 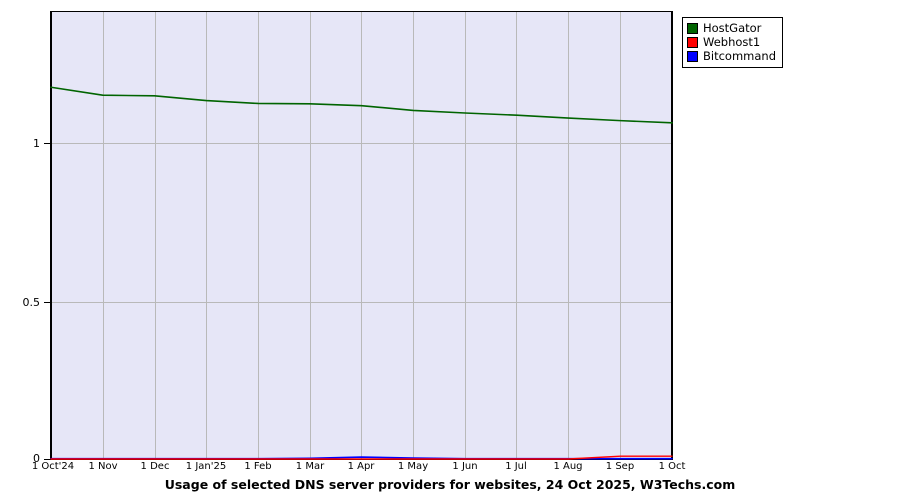 What do you see at coordinates (516, 466) in the screenshot?
I see `x-tick-label-9: 1 Jul` at bounding box center [516, 466].